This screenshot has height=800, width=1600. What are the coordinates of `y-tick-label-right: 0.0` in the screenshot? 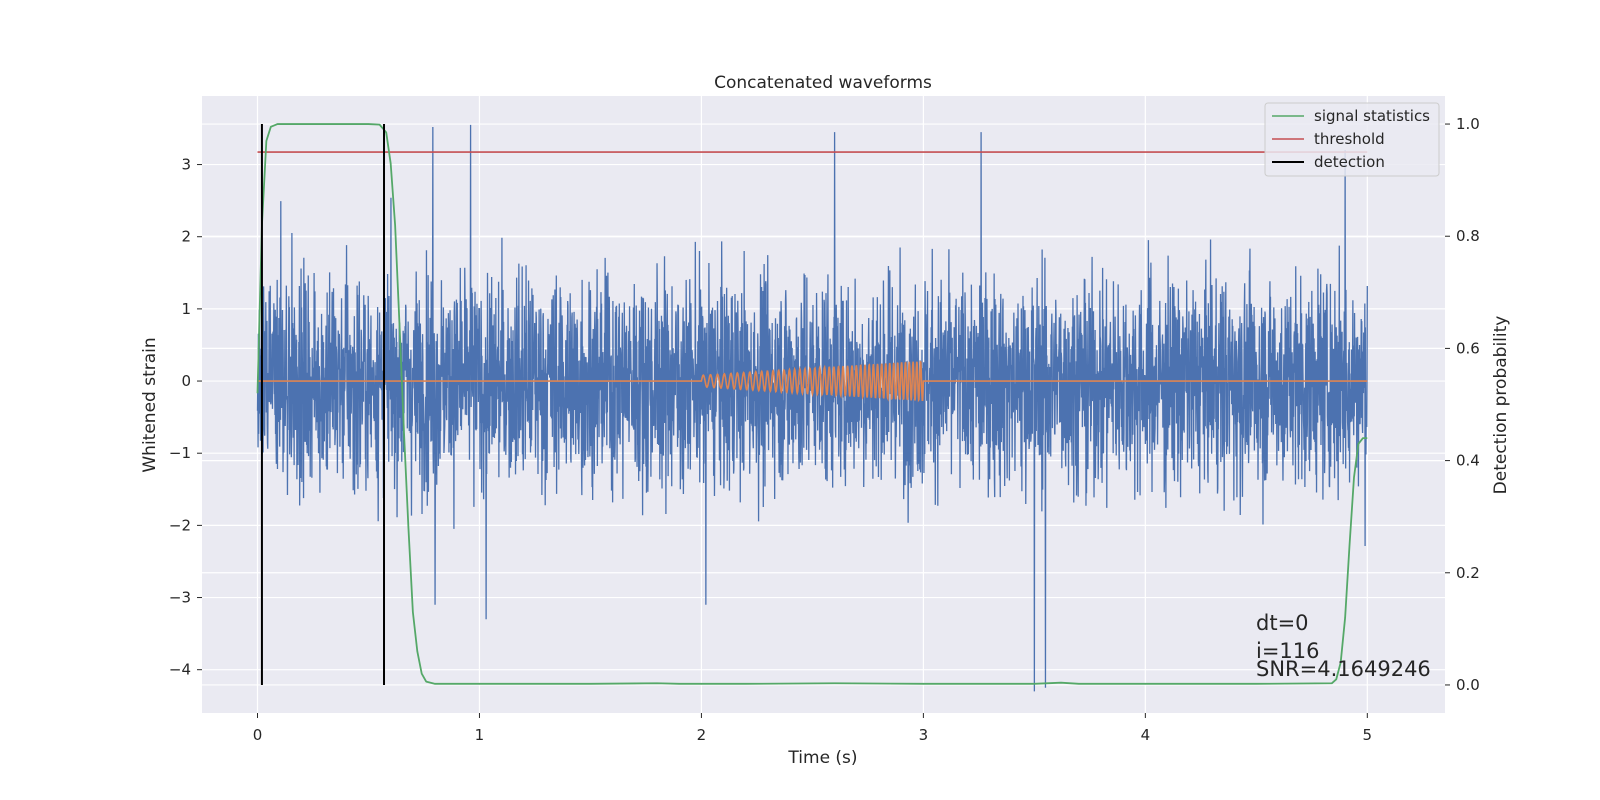 It's located at (1468, 685).